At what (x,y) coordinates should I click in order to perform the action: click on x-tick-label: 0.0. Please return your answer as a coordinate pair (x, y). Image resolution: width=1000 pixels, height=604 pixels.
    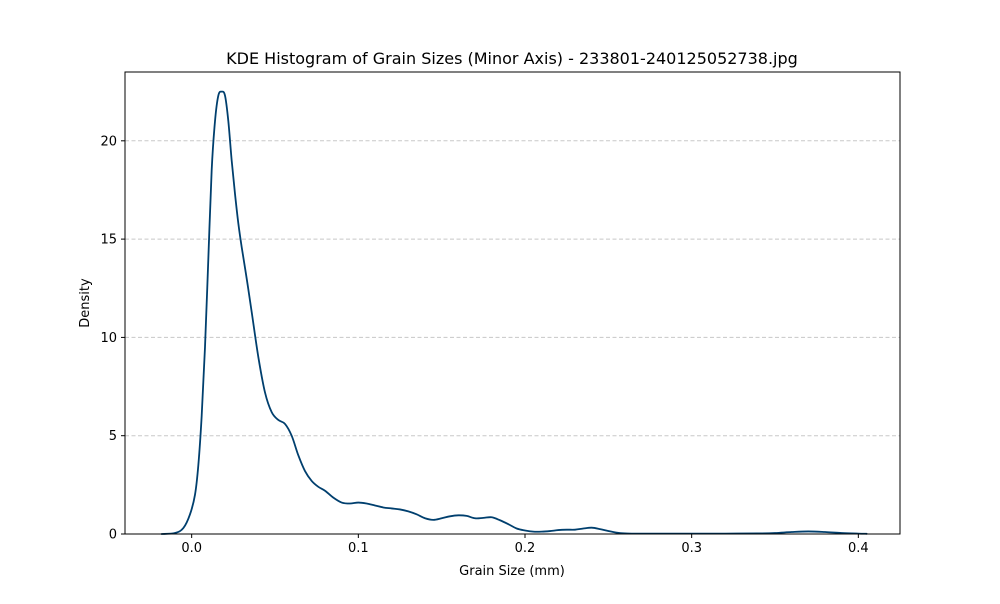
    Looking at the image, I should click on (191, 548).